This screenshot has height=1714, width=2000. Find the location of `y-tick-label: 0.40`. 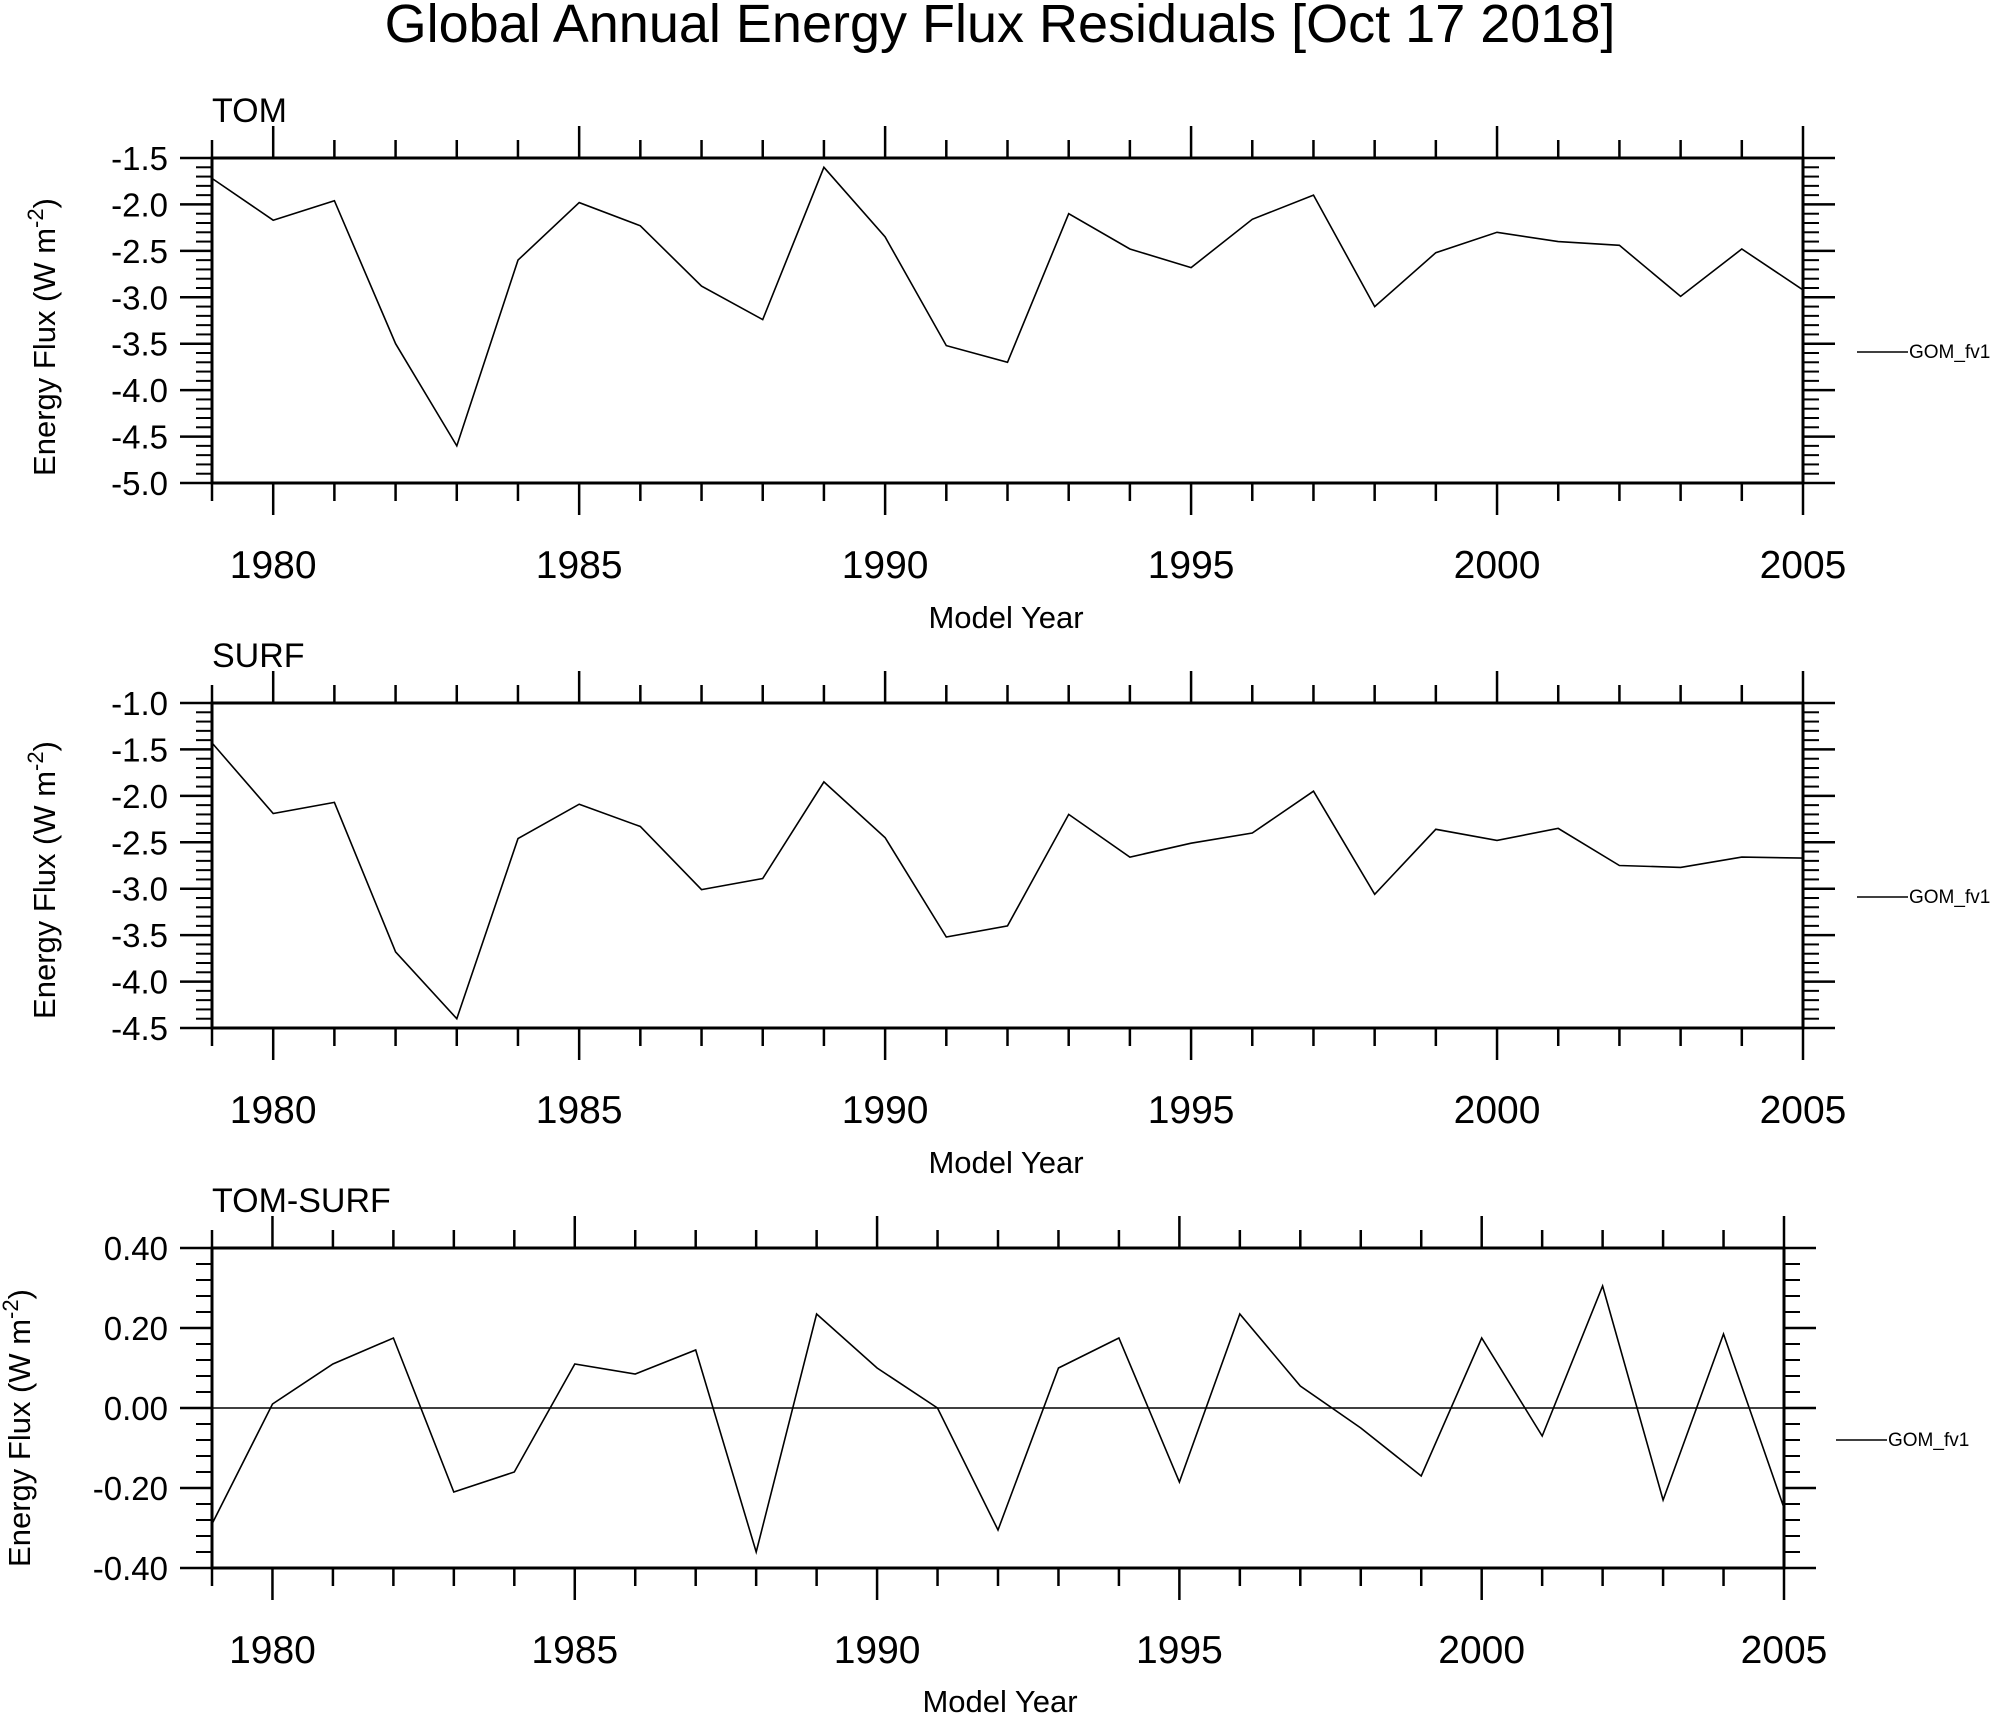

y-tick-label: 0.40 is located at coordinates (136, 1248).